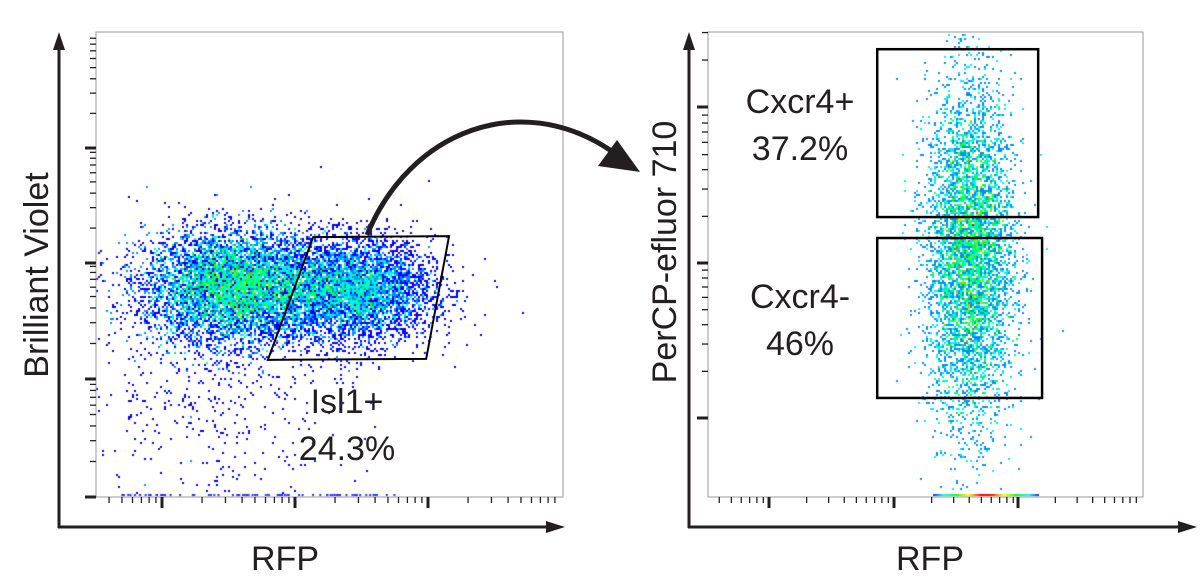  Describe the element at coordinates (930, 559) in the screenshot. I see `right-x-axis-label: RFP` at that location.